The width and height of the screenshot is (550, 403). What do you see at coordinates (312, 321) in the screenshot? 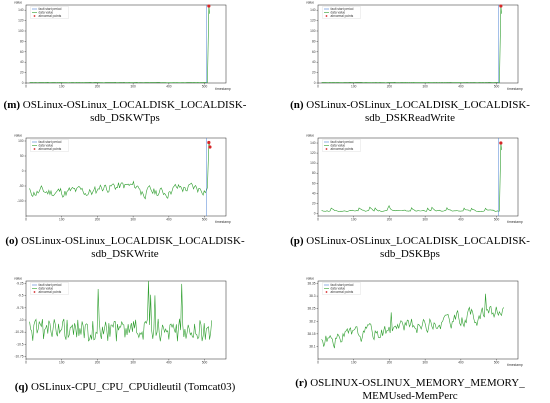
I see `y-tick-label: 38.2` at bounding box center [312, 321].